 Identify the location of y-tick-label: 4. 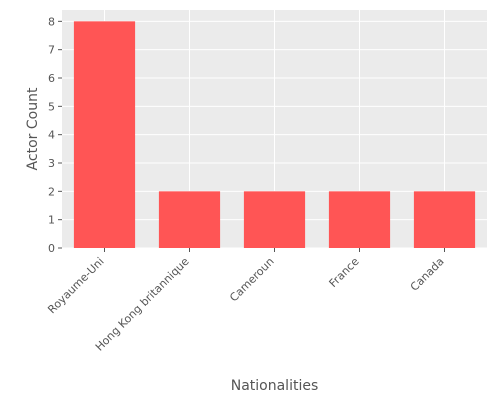
(51, 135).